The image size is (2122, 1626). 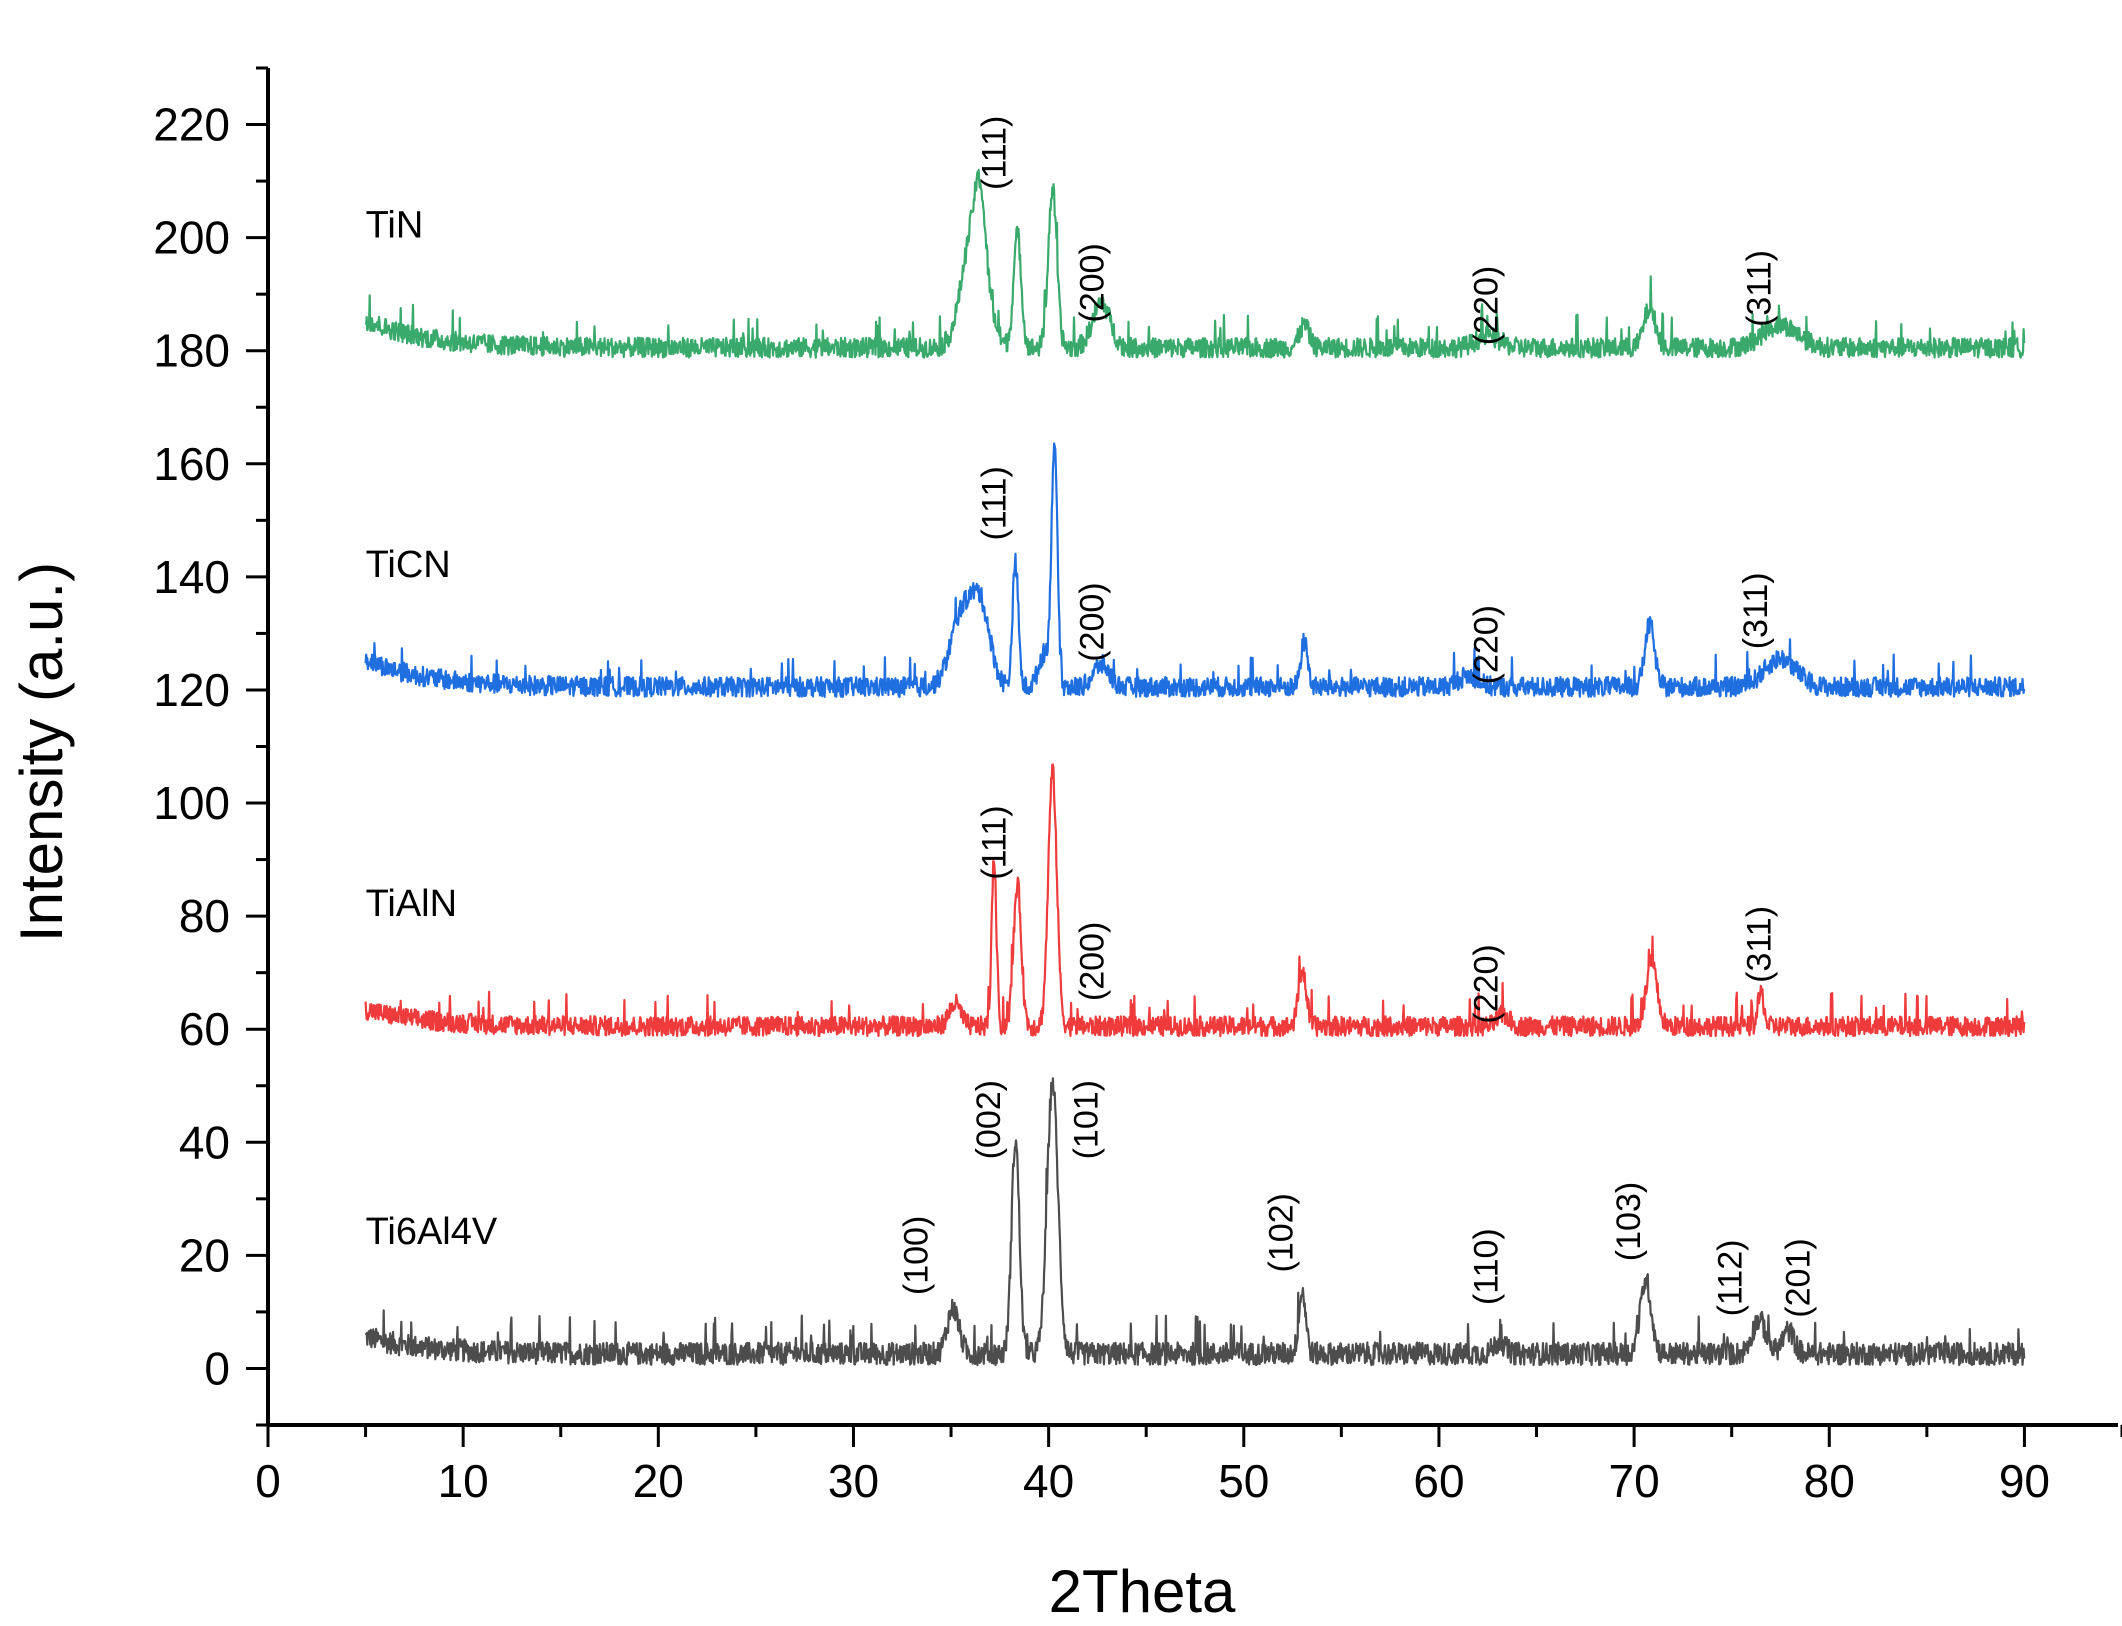 I want to click on hkl-label: (112), so click(x=1730, y=1278).